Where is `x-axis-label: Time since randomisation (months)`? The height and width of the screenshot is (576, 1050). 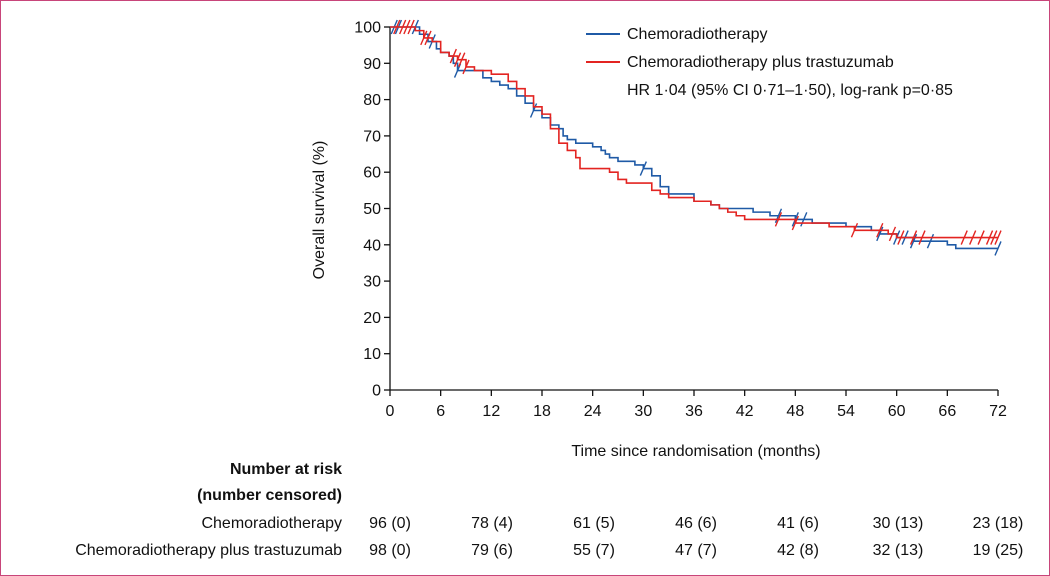 x-axis-label: Time since randomisation (months) is located at coordinates (695, 451).